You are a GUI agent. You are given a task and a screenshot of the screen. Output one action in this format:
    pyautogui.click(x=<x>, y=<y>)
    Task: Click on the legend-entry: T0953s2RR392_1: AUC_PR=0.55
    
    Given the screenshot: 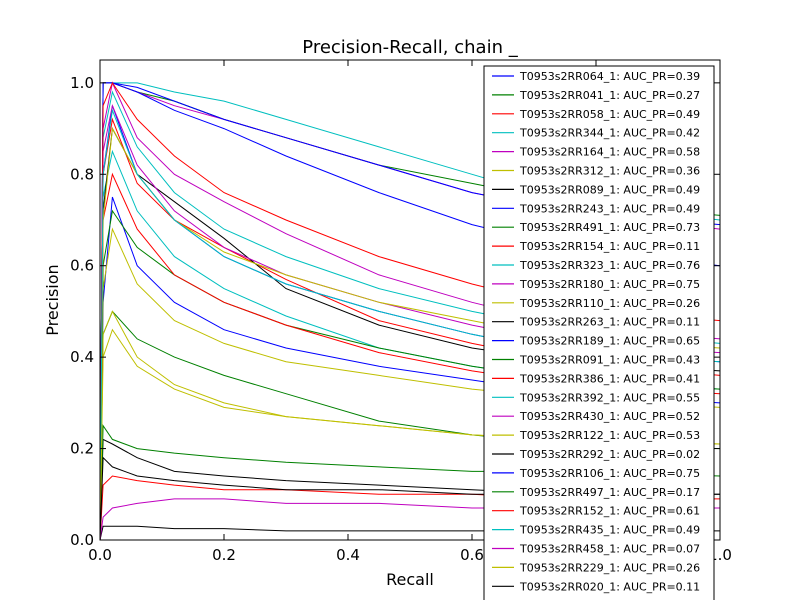 What is the action you would take?
    pyautogui.click(x=609, y=397)
    